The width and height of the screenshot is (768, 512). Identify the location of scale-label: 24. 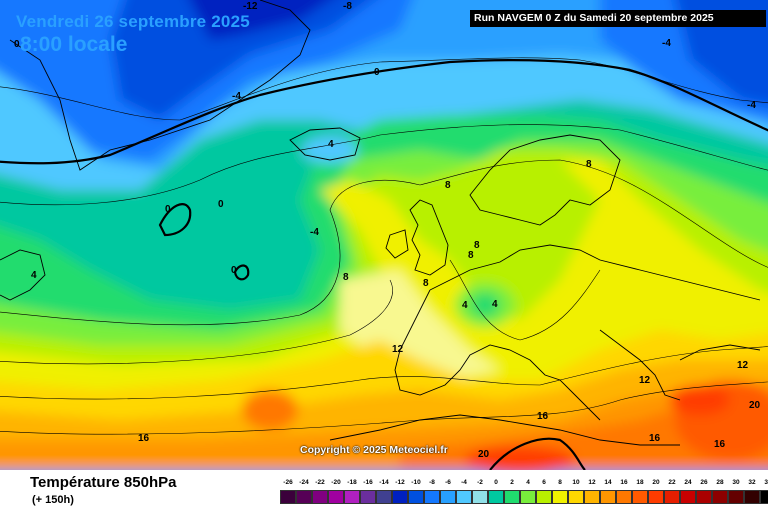
(688, 482).